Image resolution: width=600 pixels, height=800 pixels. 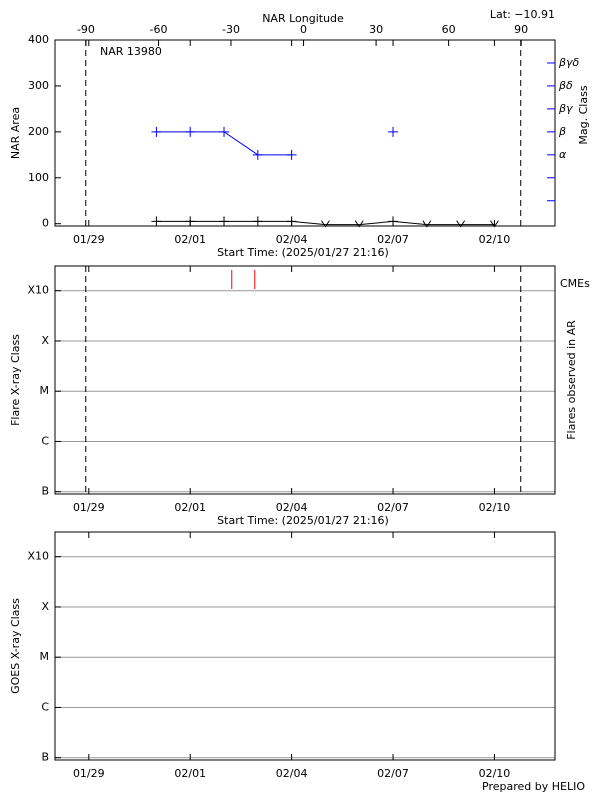 I want to click on footer: Prepared by HELIO, so click(x=533, y=786).